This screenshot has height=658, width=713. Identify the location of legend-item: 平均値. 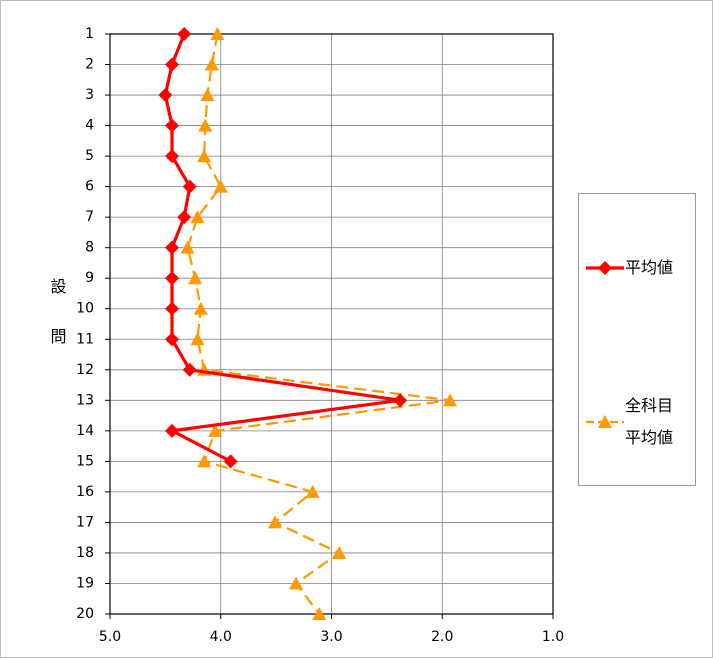
(629, 268).